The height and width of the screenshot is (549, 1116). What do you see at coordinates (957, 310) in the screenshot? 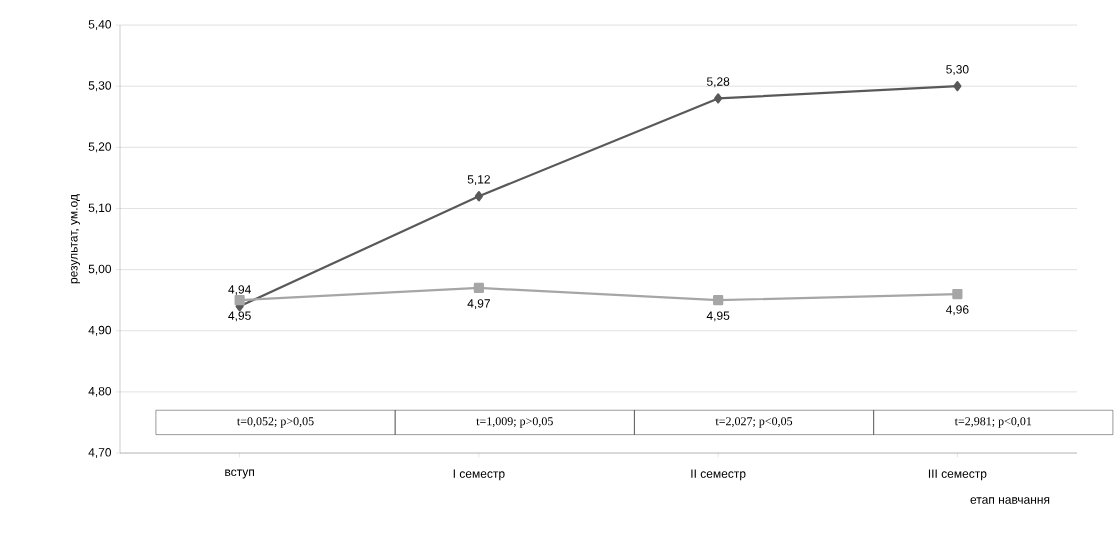
I see `data-label: 4,96` at bounding box center [957, 310].